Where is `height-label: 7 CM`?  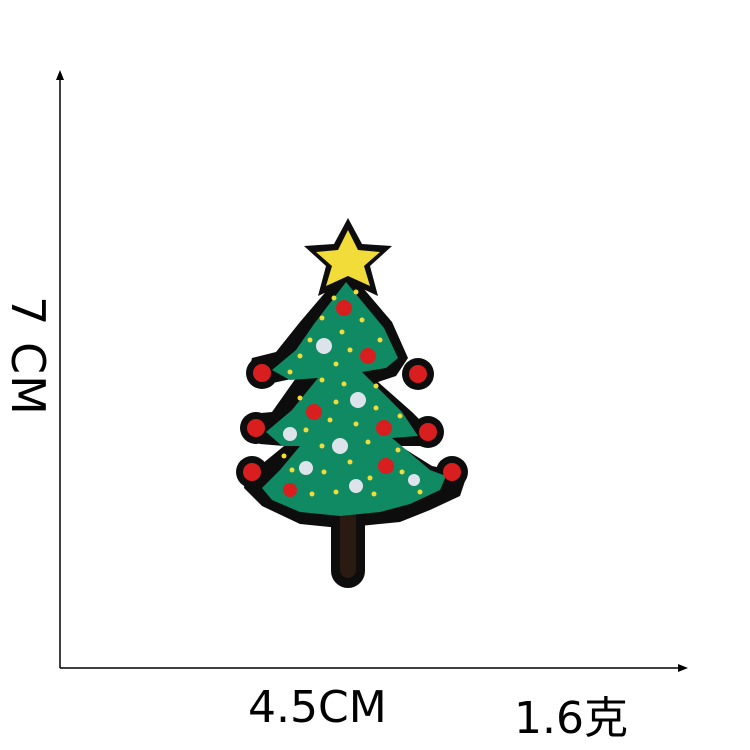
height-label: 7 CM is located at coordinates (28, 356).